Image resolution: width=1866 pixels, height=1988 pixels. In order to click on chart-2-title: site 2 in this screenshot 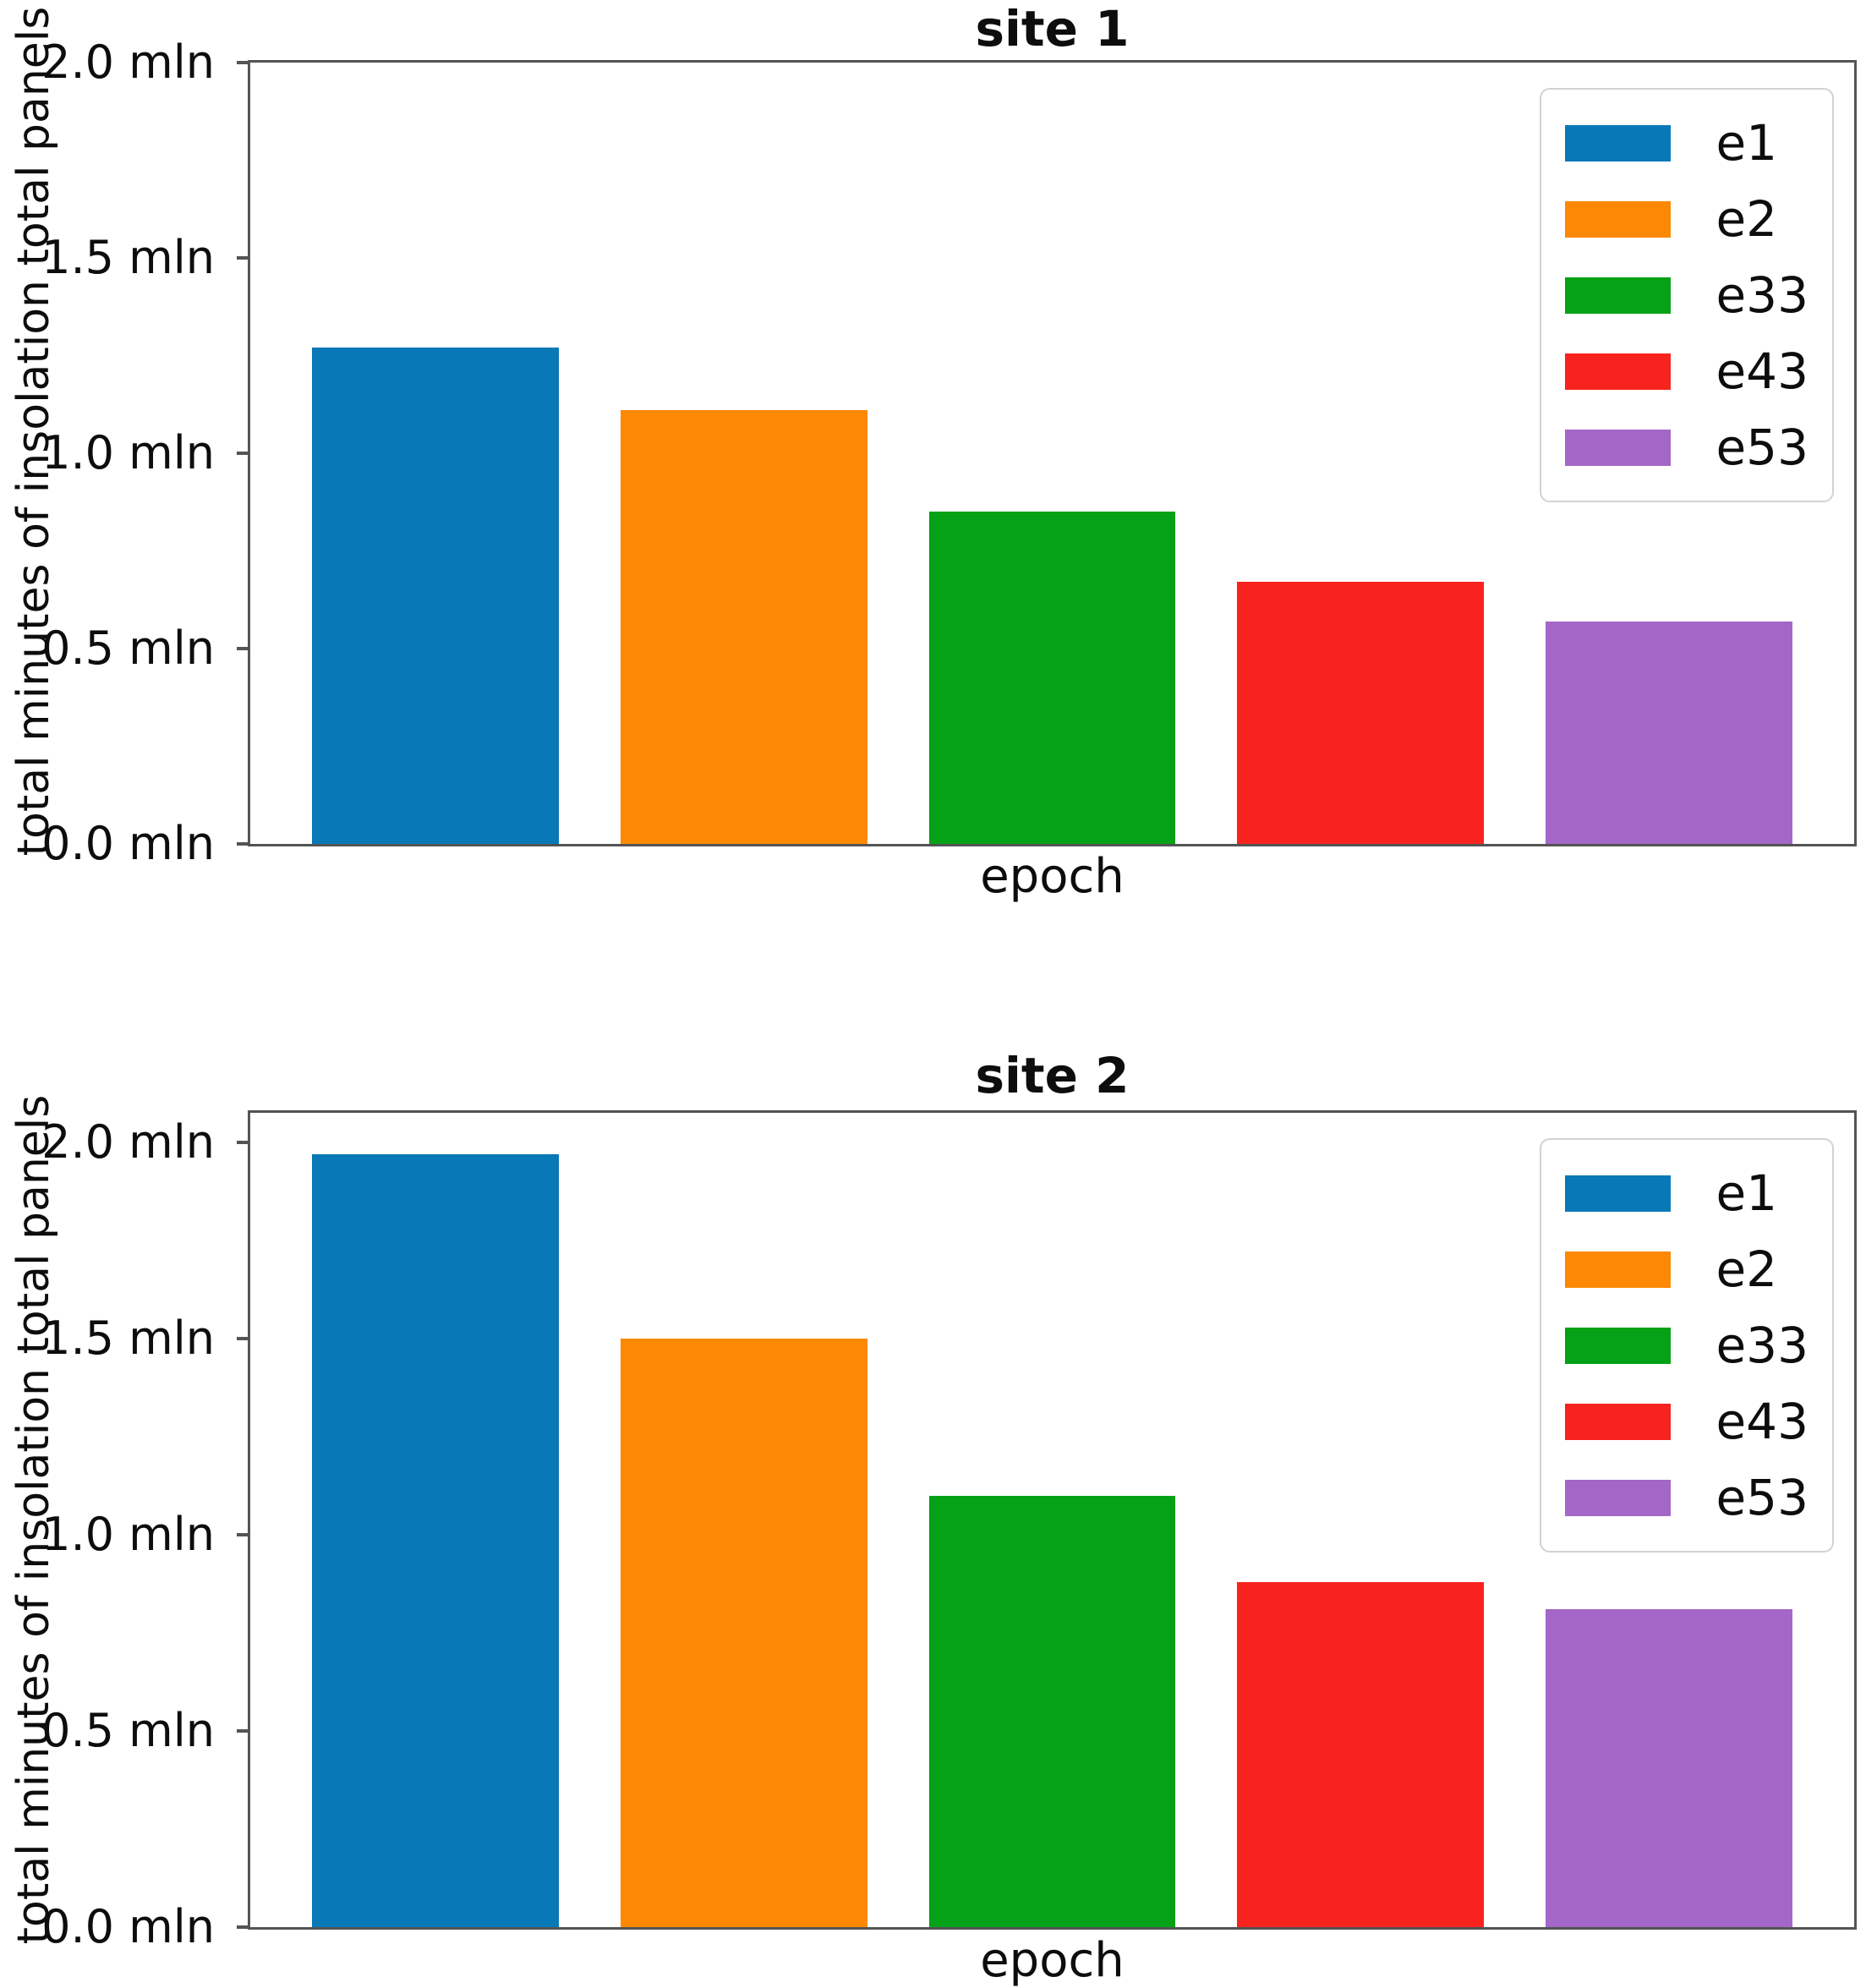, I will do `click(1052, 1075)`.